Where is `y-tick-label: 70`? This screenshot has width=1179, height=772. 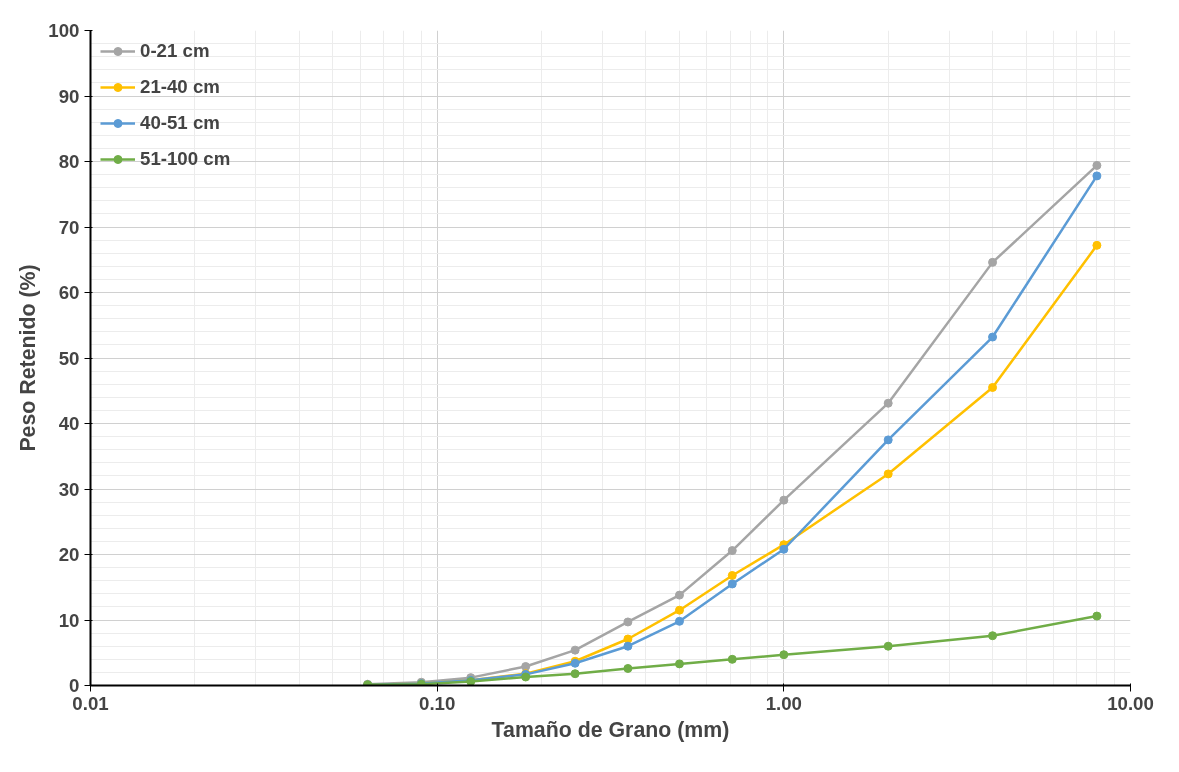
y-tick-label: 70 is located at coordinates (69, 227).